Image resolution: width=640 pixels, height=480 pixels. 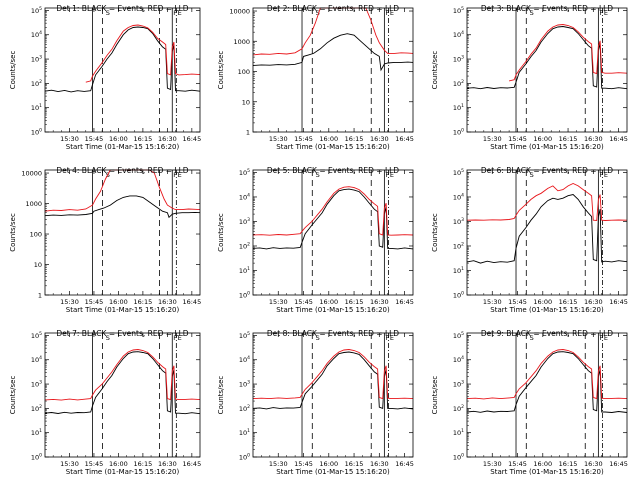 I want to click on panel-7-xtick-label-2: 16:00, so click(x=118, y=464).